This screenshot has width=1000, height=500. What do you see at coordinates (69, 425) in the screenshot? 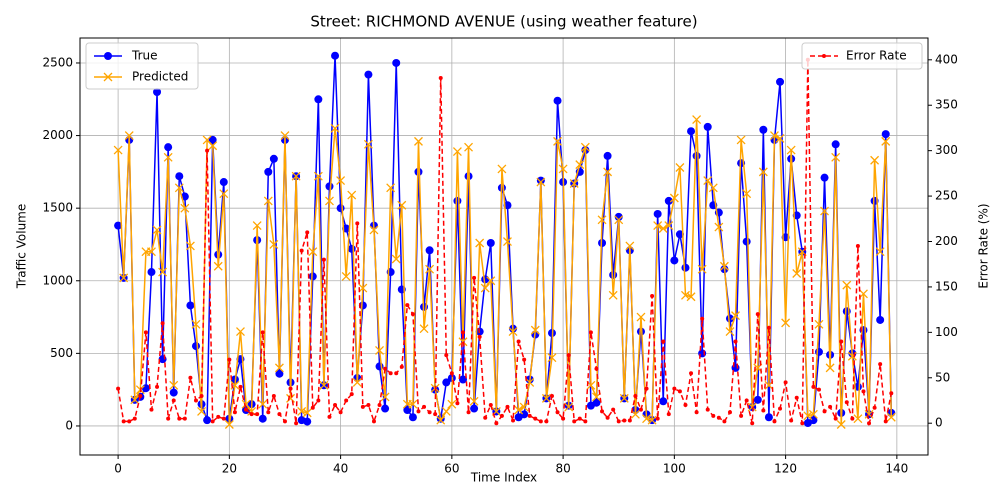
I see `y-tick-label: 0` at bounding box center [69, 425].